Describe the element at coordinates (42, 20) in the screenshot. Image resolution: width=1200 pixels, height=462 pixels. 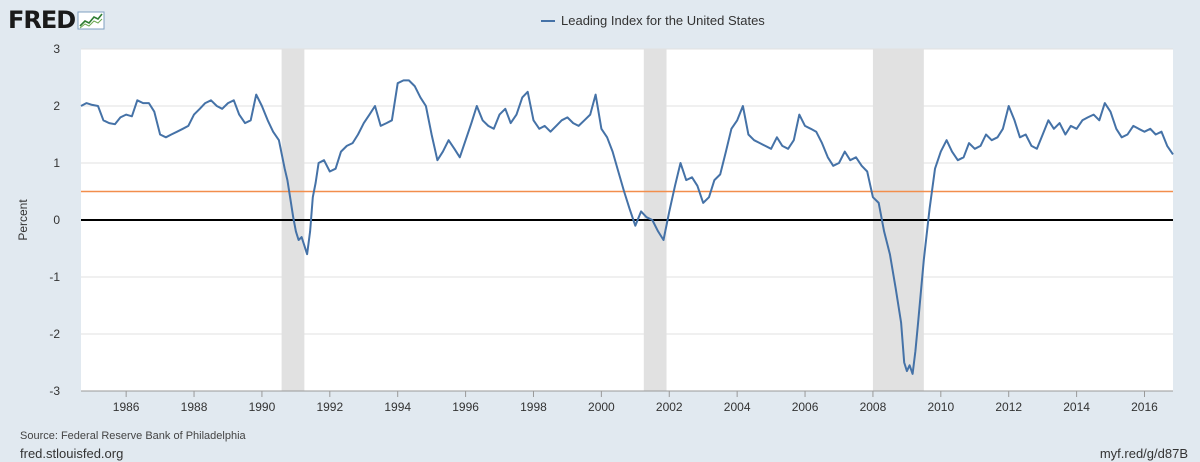
I see `logo-text: FRED` at that location.